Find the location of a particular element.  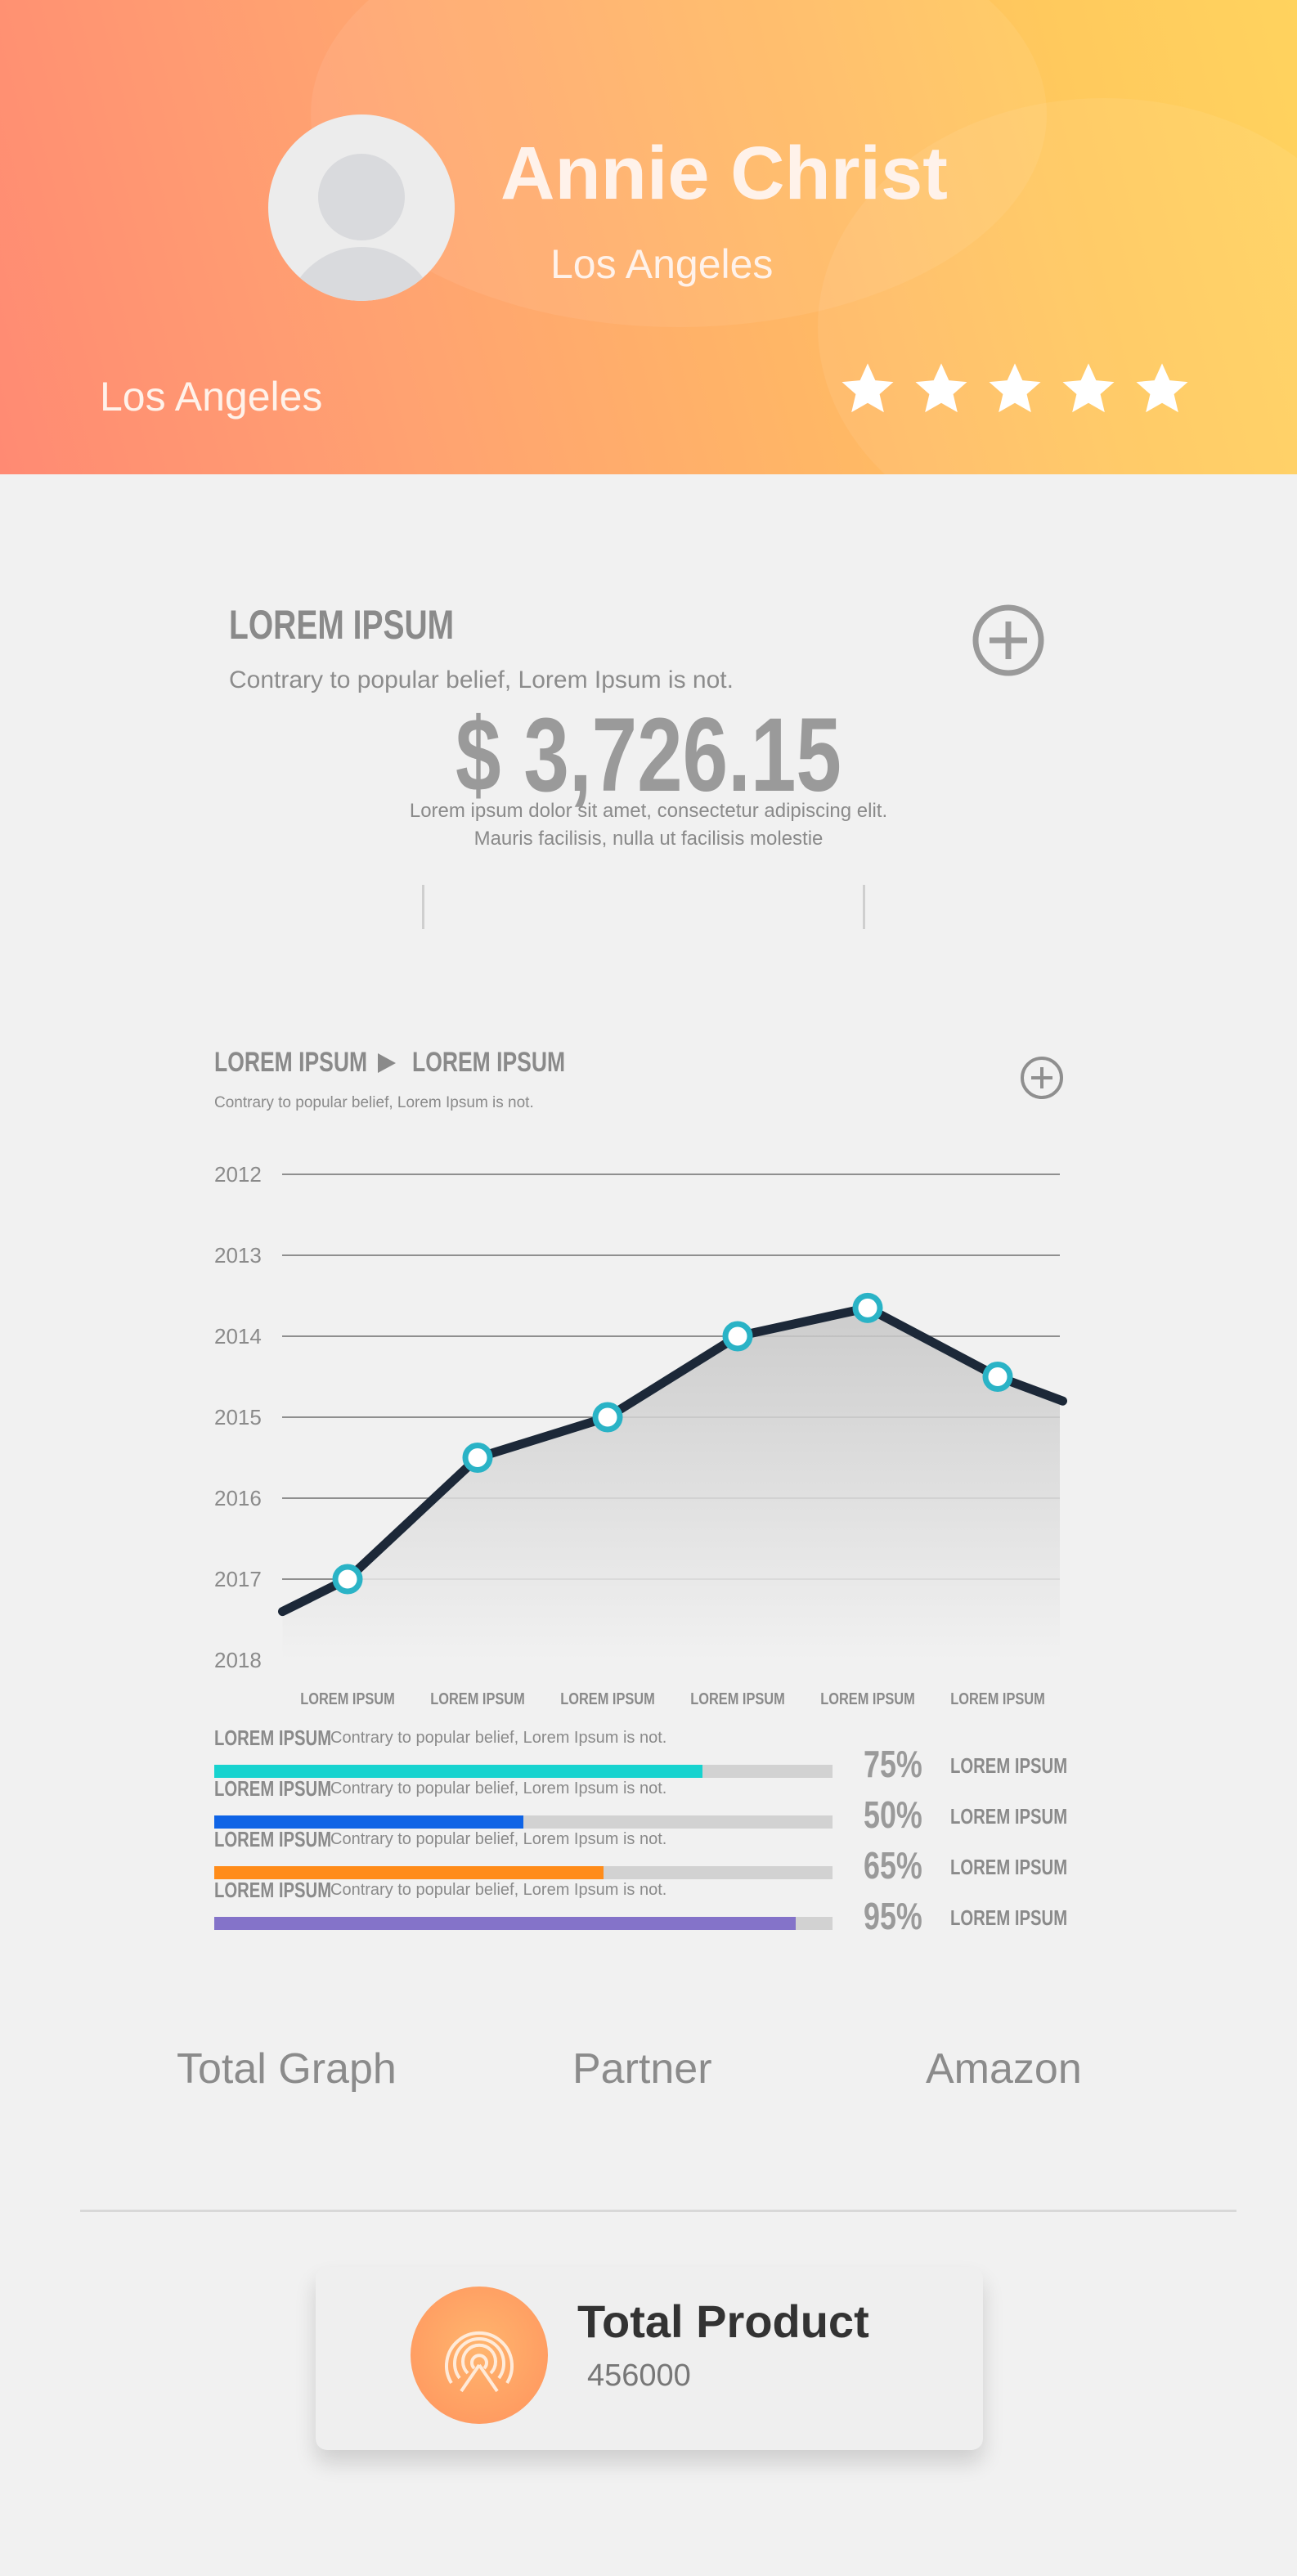

progress-percent: 75% is located at coordinates (893, 1764).